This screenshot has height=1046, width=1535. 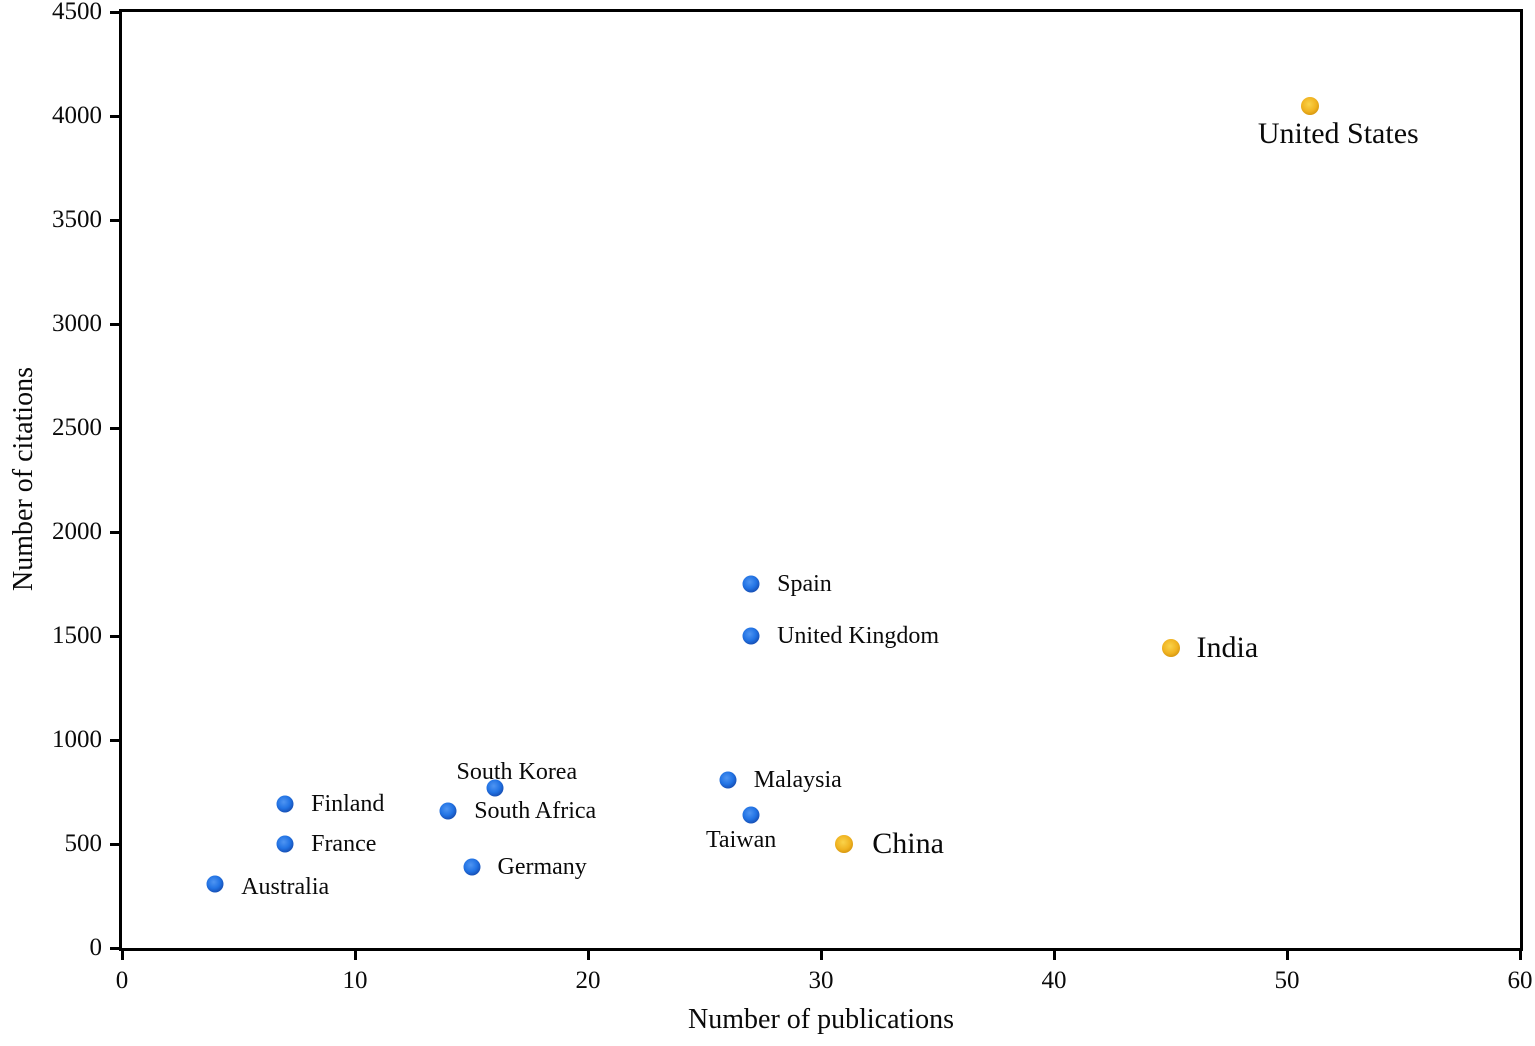 I want to click on data-point-label-finland: Finland, so click(x=348, y=804).